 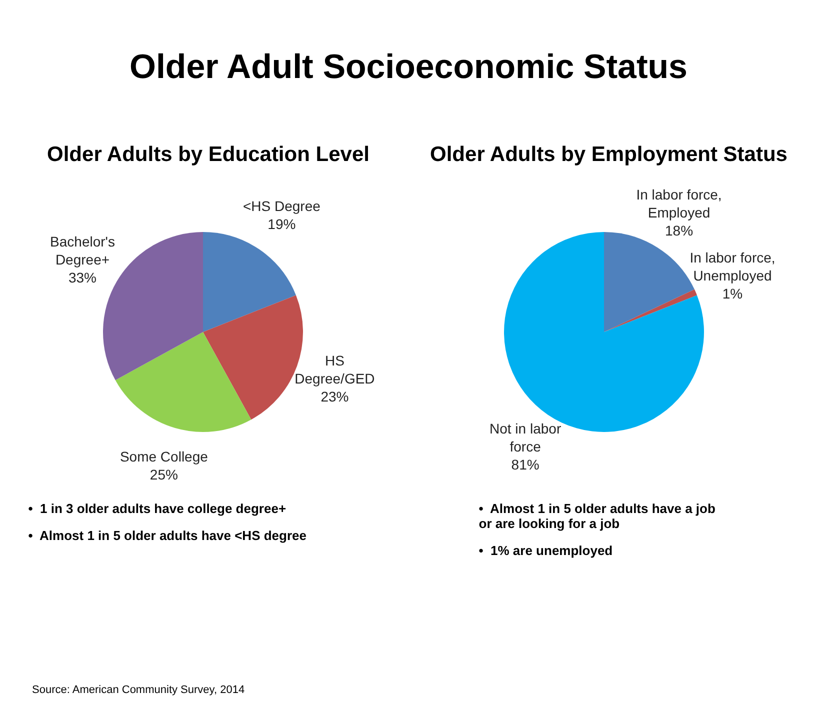 What do you see at coordinates (83, 251) in the screenshot?
I see `slice-label: Bachelor's Degree+` at bounding box center [83, 251].